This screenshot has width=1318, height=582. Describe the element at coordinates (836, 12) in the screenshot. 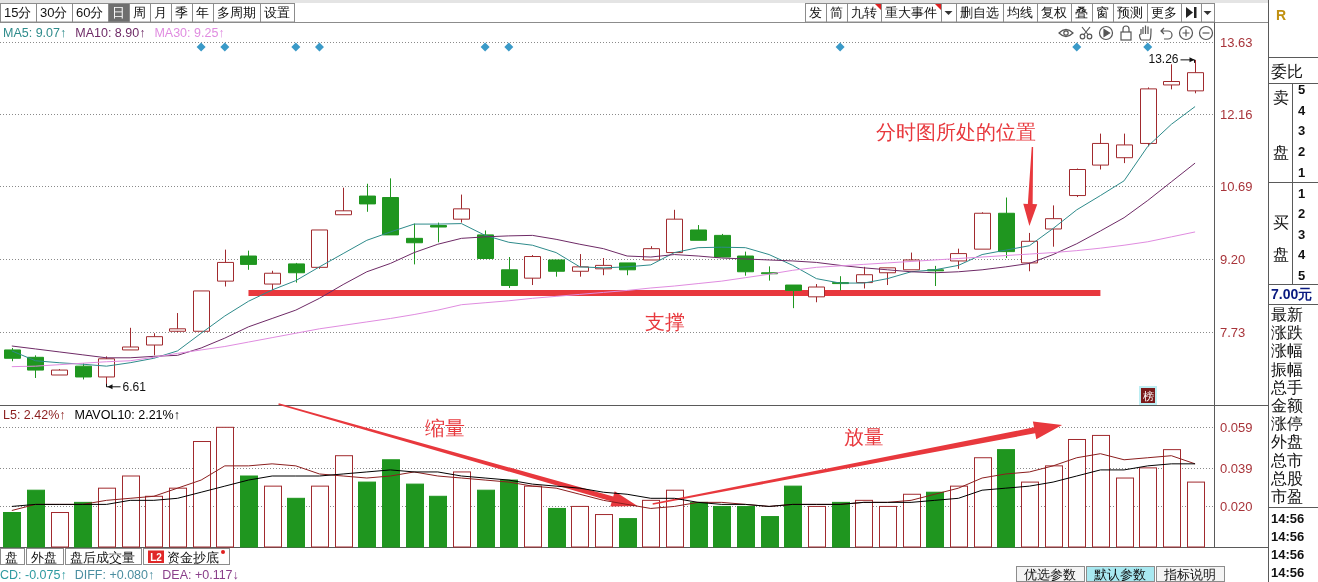

I see `text: 简` at that location.